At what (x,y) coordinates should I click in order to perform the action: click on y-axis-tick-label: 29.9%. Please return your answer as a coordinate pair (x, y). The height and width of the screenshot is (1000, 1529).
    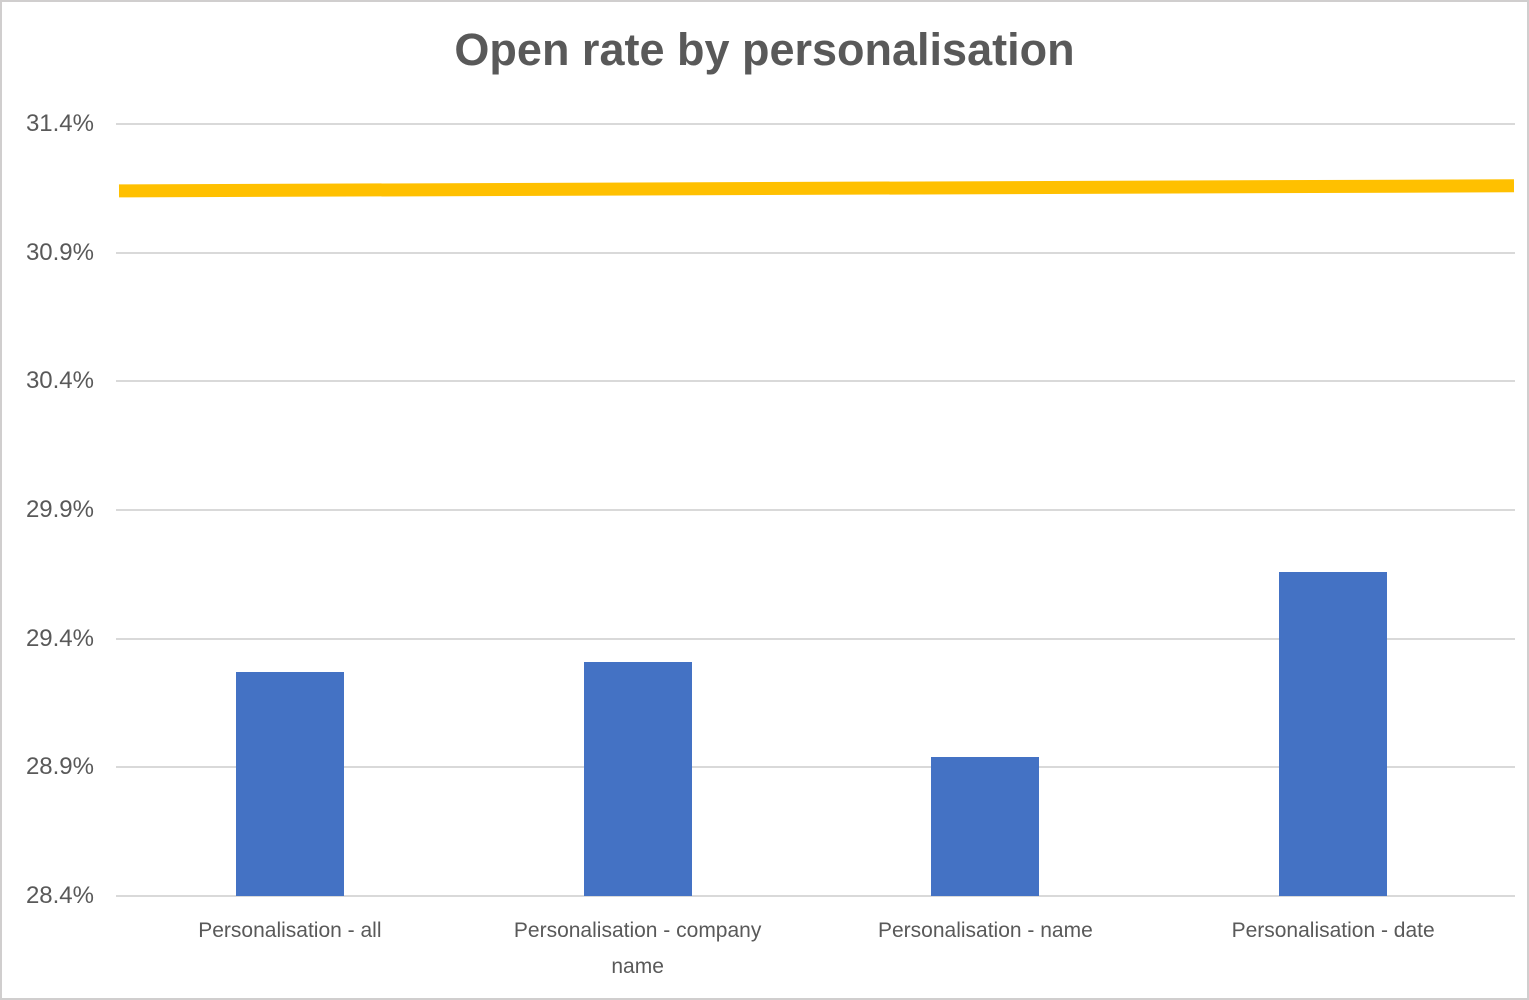
    Looking at the image, I should click on (59, 509).